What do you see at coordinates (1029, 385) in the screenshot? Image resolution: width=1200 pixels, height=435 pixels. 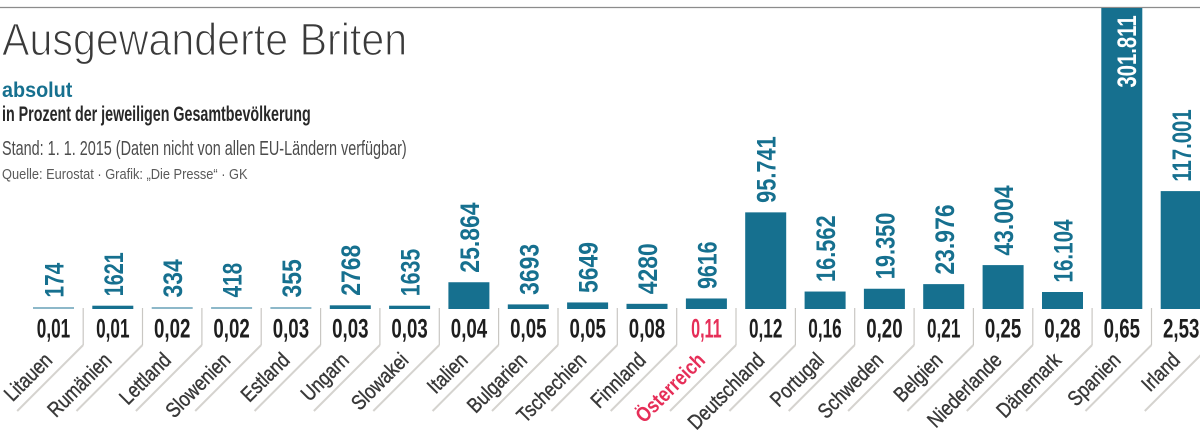 I see `svg-text: Dänemark` at bounding box center [1029, 385].